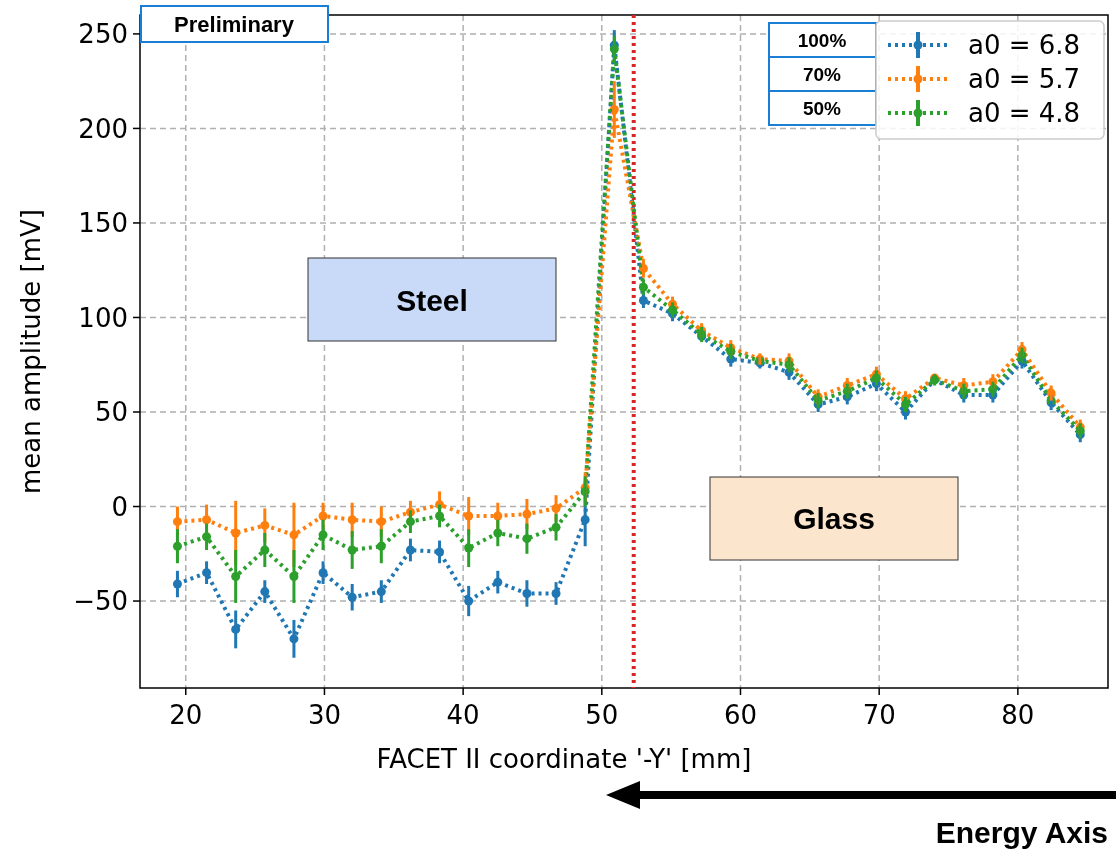 The image size is (1116, 852). I want to click on annotation: Preliminary, so click(234, 24).